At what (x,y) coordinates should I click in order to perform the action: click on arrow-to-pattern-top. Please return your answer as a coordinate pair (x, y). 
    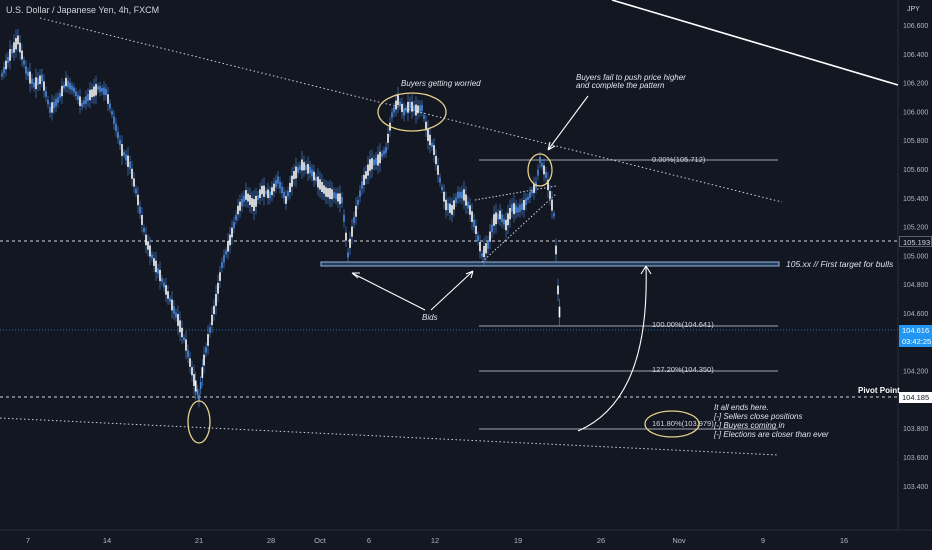
    Looking at the image, I should click on (568, 123).